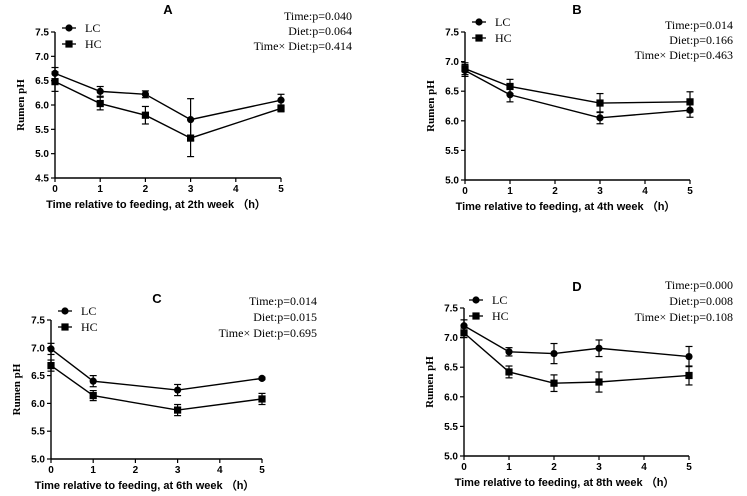 The height and width of the screenshot is (496, 747). Describe the element at coordinates (168, 9) in the screenshot. I see `panel-letter: A` at that location.